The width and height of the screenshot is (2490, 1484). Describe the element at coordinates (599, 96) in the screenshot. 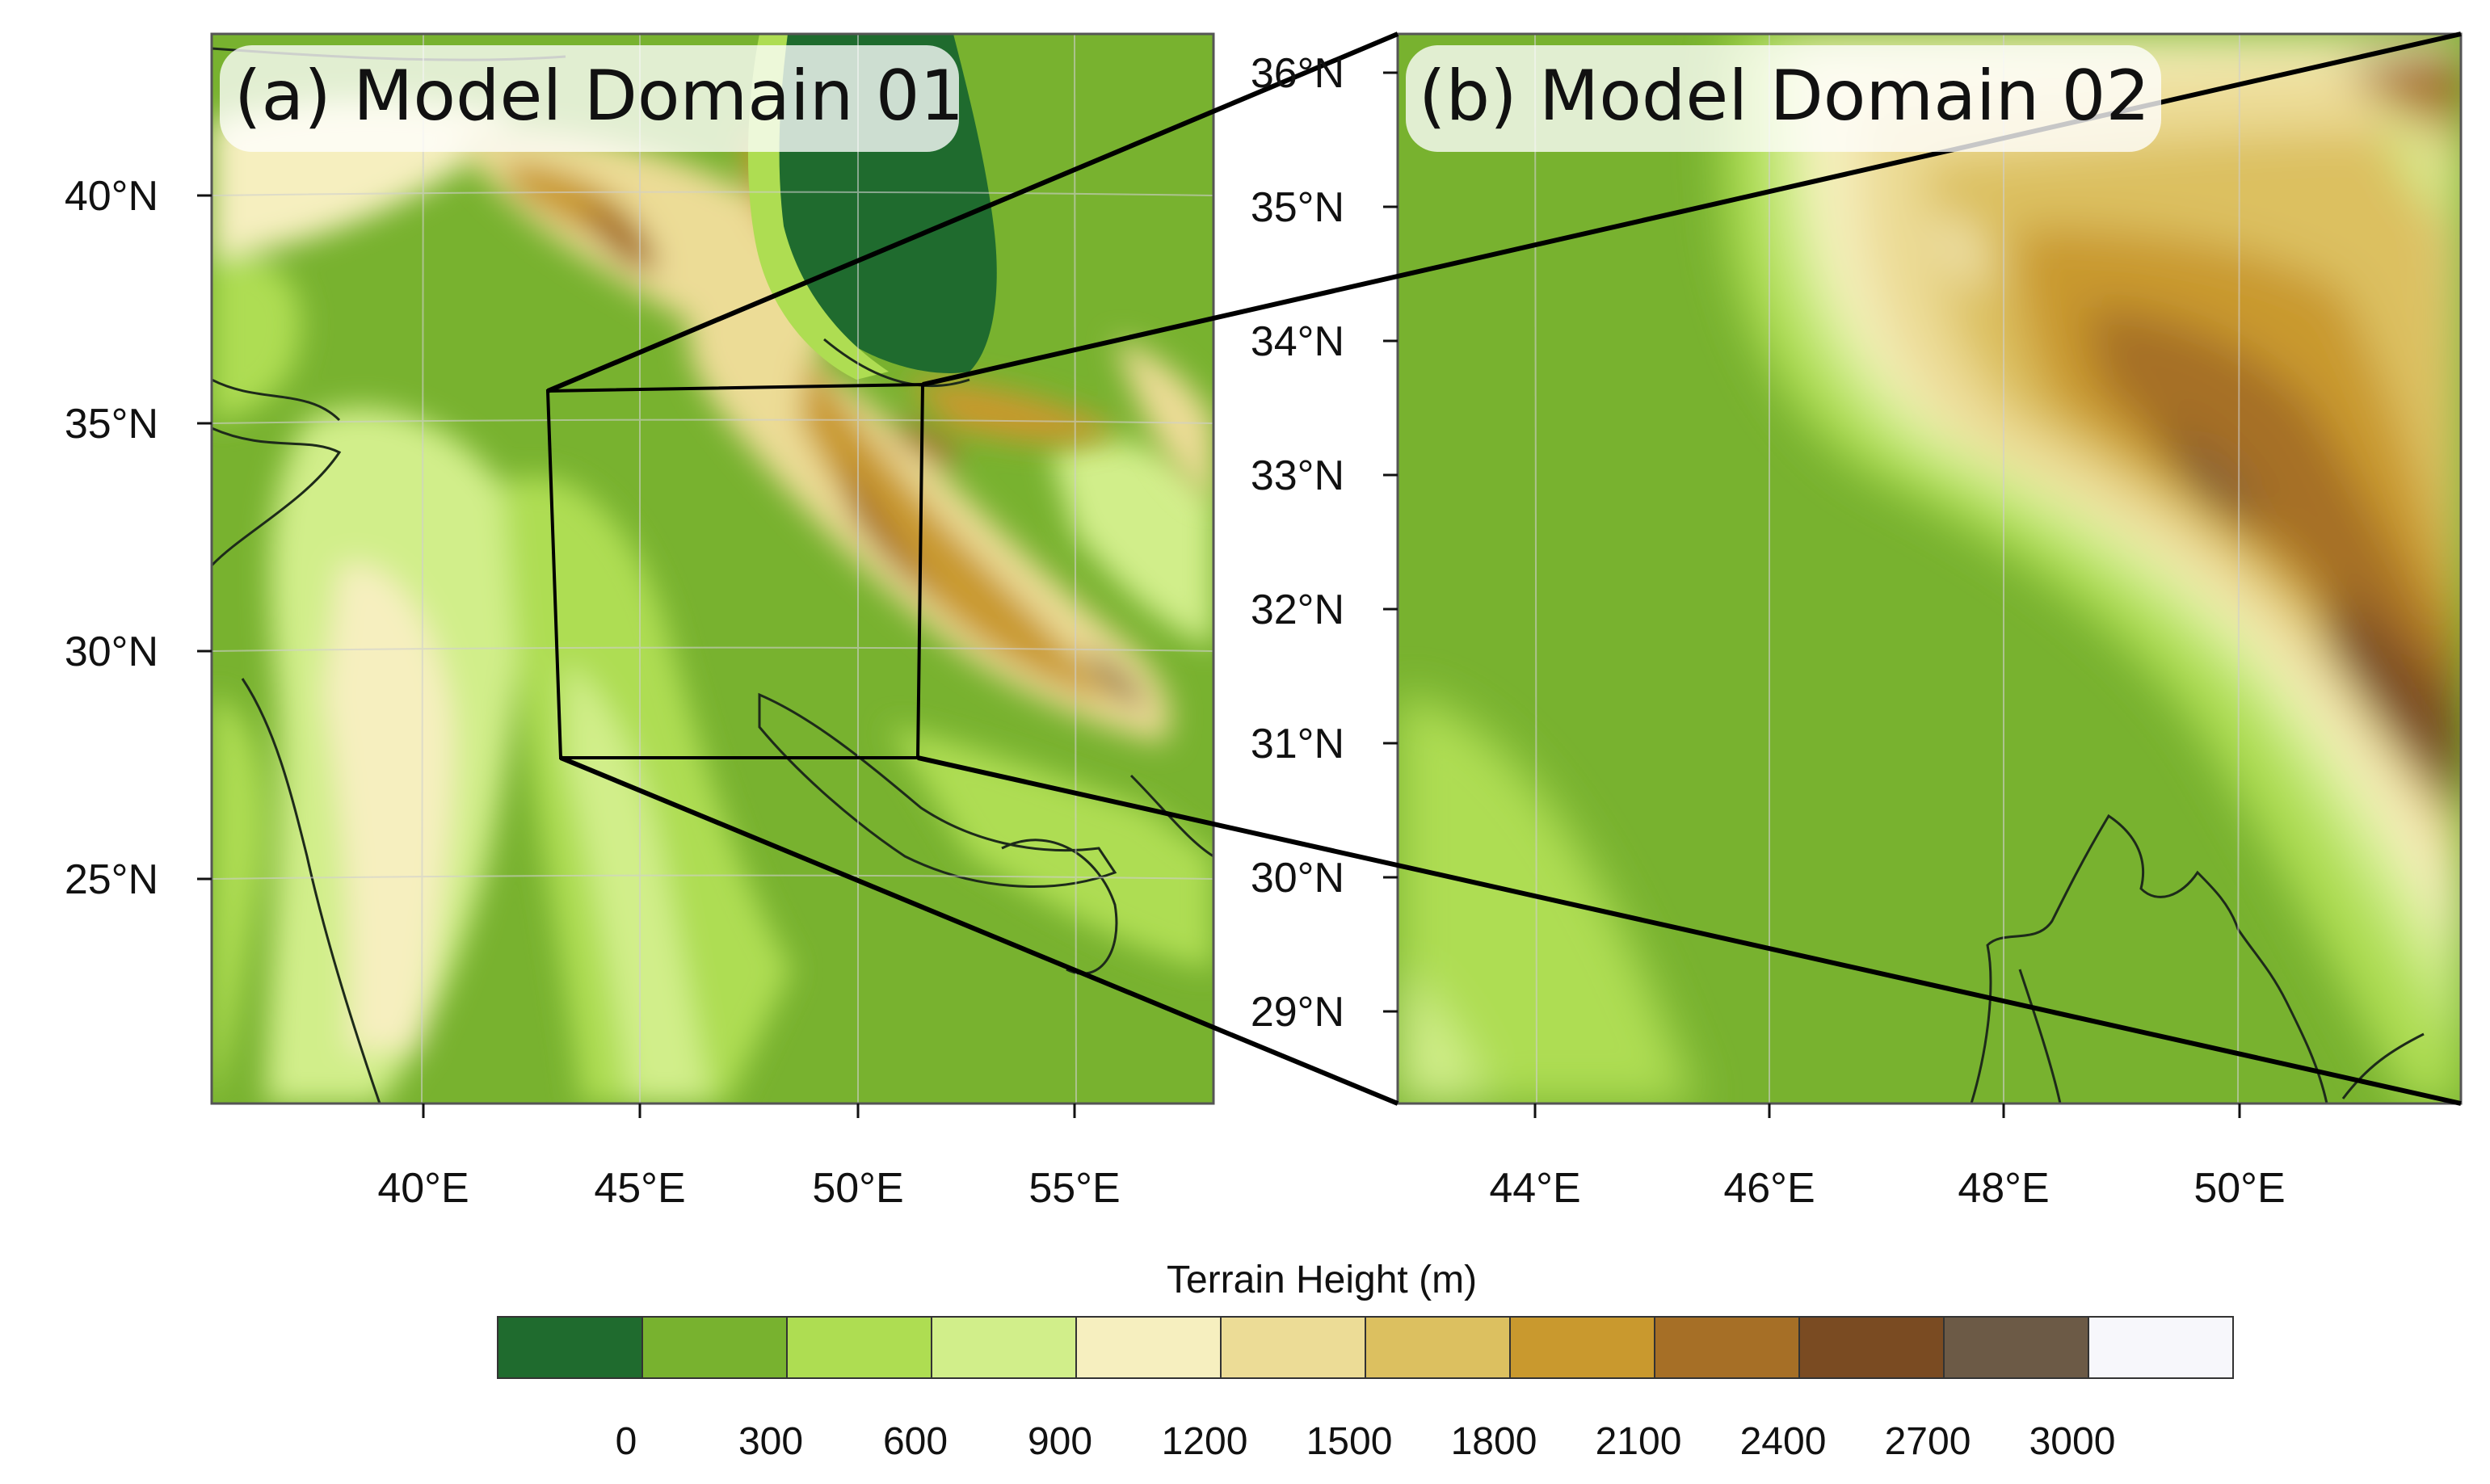

I see `panel-a-title: (a) Model Domain 01` at that location.